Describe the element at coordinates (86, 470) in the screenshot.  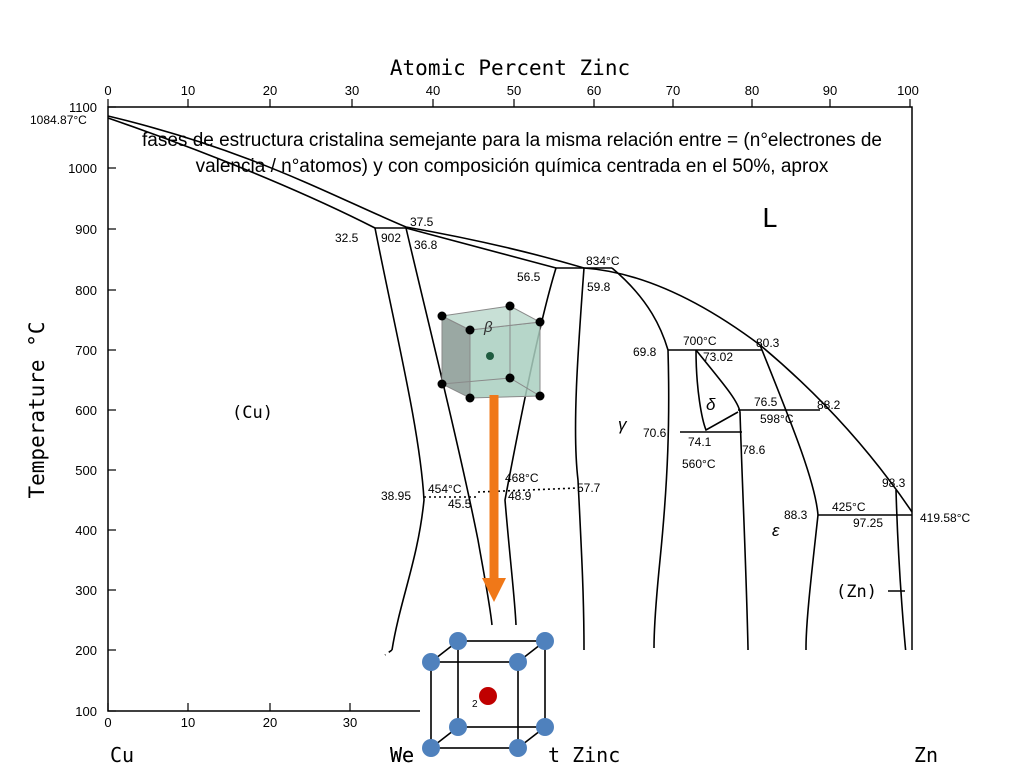
I see `left-tick-label: 500` at that location.